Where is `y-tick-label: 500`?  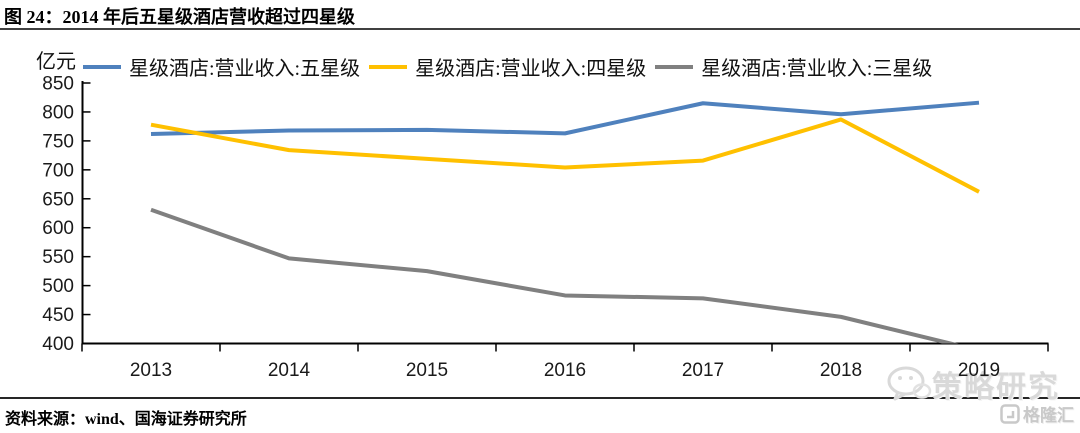 y-tick-label: 500 is located at coordinates (58, 286).